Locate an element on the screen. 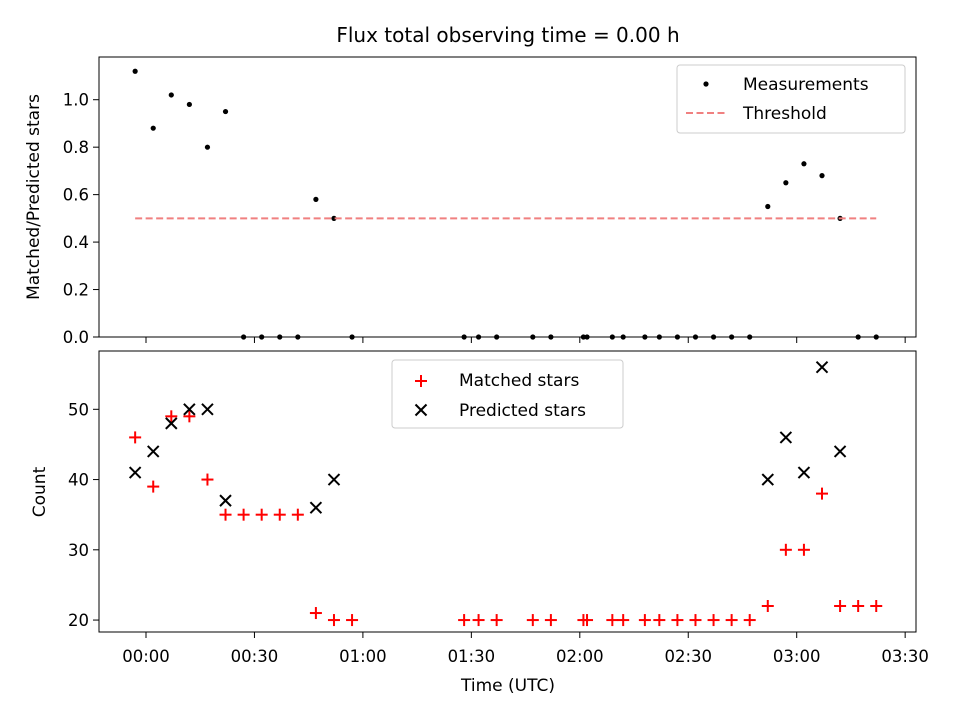  bottom-legend: Matched stars Predicted stars is located at coordinates (507, 394).